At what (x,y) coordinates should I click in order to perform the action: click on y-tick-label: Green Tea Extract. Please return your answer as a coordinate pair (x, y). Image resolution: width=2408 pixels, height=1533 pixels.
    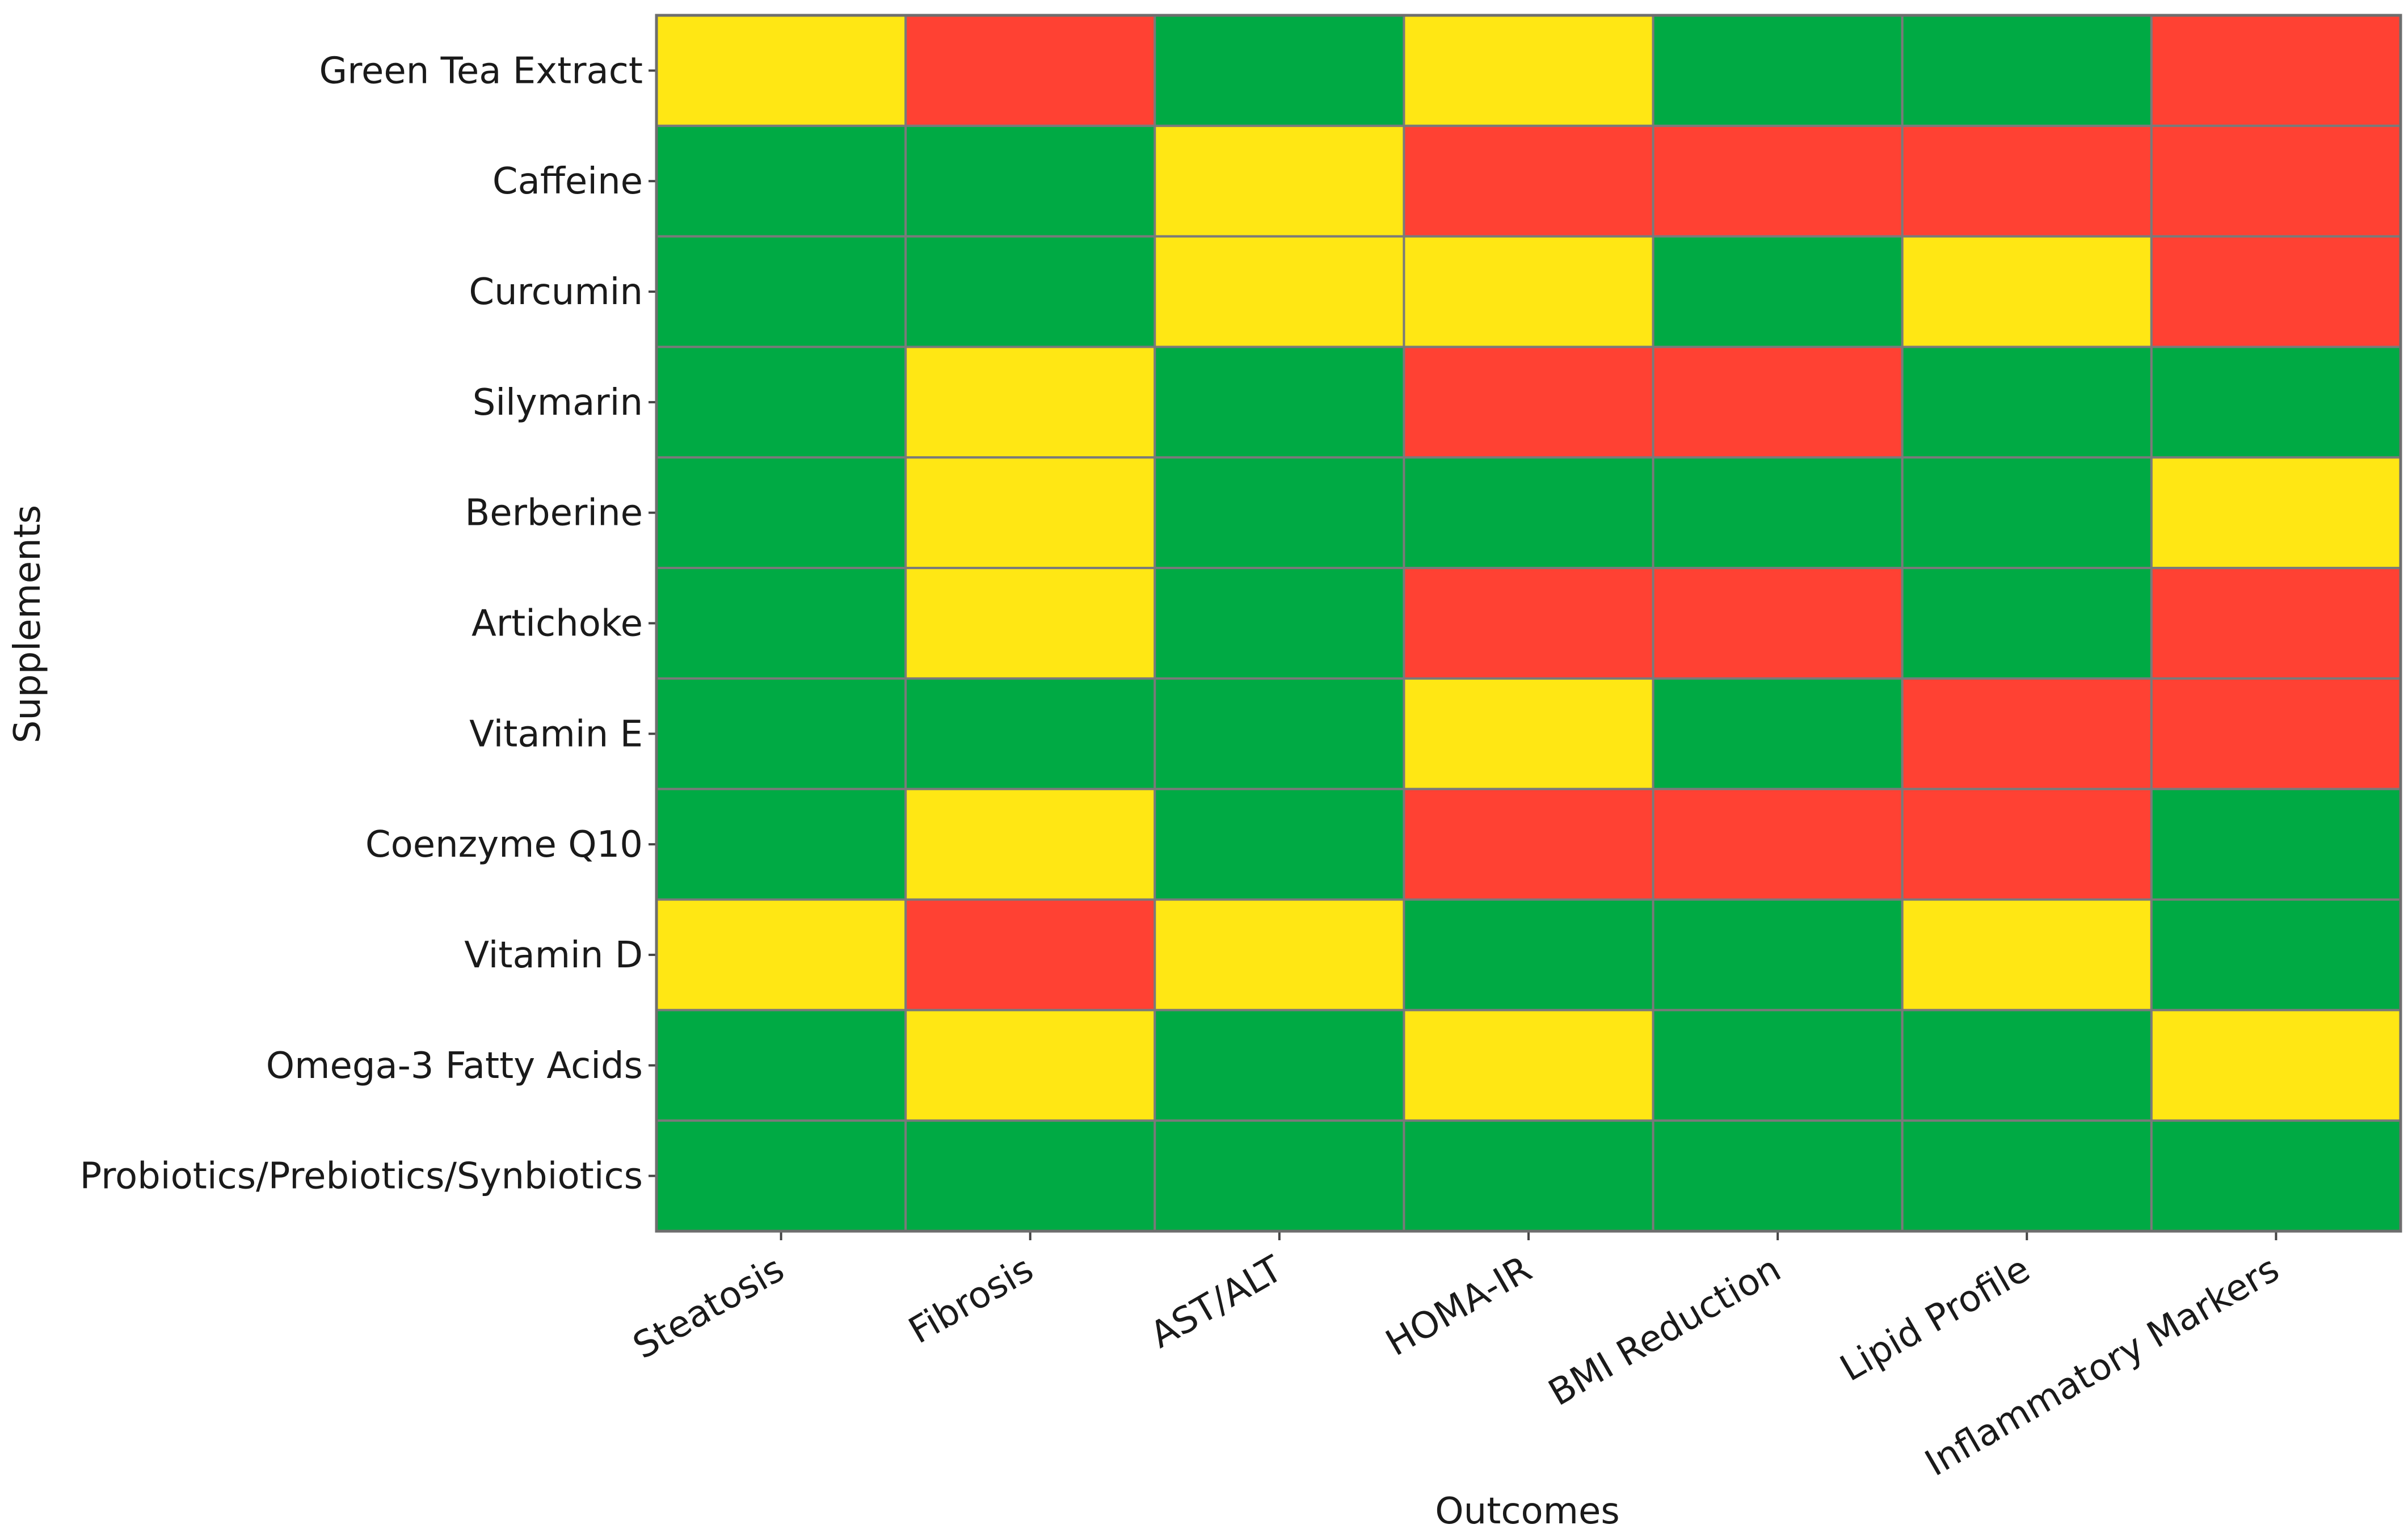
    Looking at the image, I should click on (481, 71).